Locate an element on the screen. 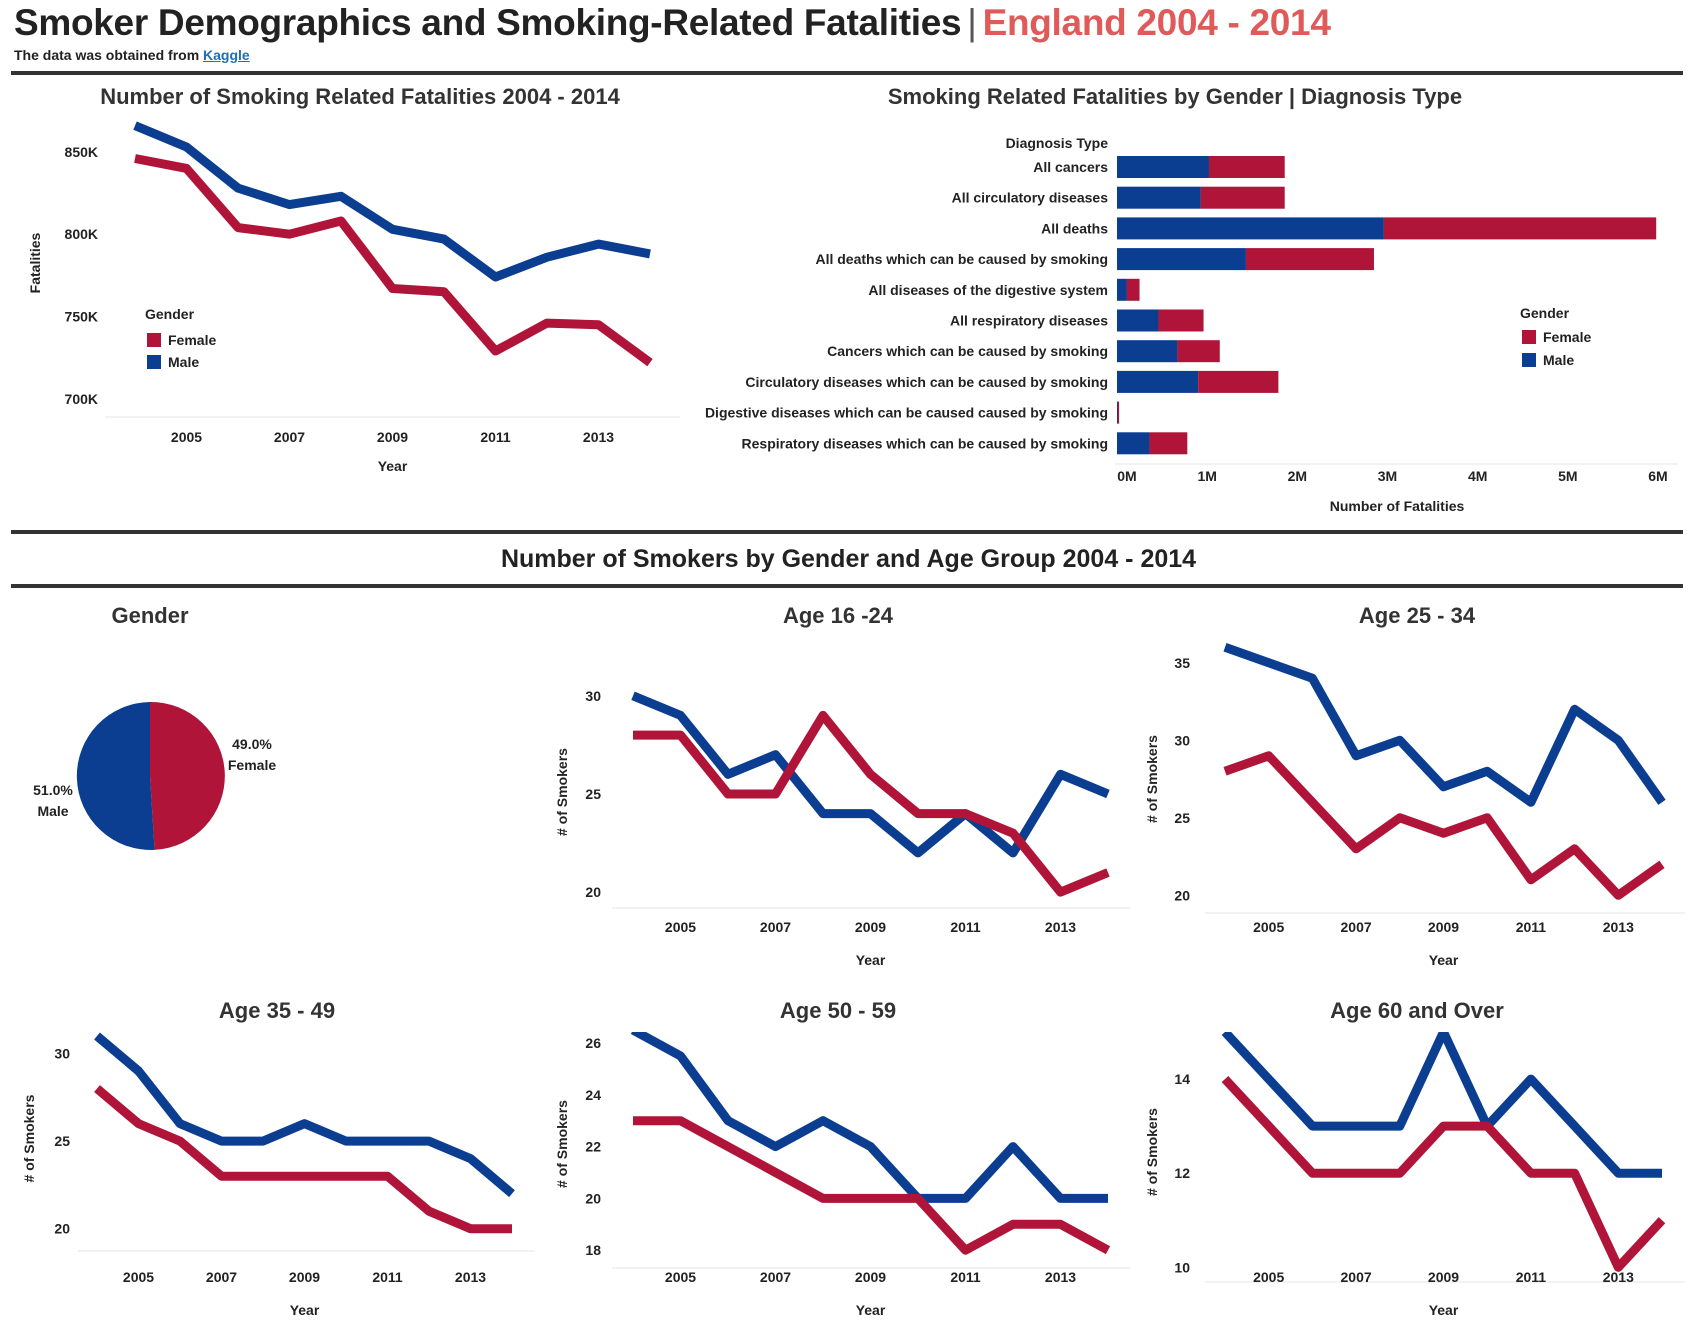 The width and height of the screenshot is (1697, 1332). y-tick-label: 35 is located at coordinates (1182, 663).